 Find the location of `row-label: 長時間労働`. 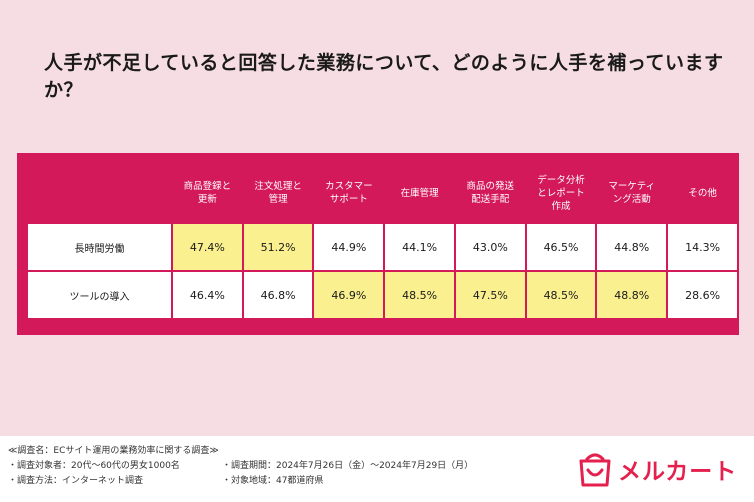

row-label: 長時間労働 is located at coordinates (99, 247).